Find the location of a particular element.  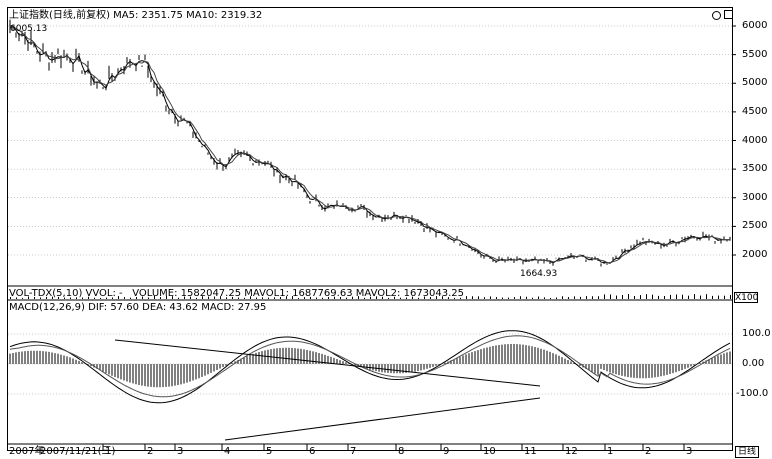

x-axis-month-label: 12 is located at coordinates (571, 451).